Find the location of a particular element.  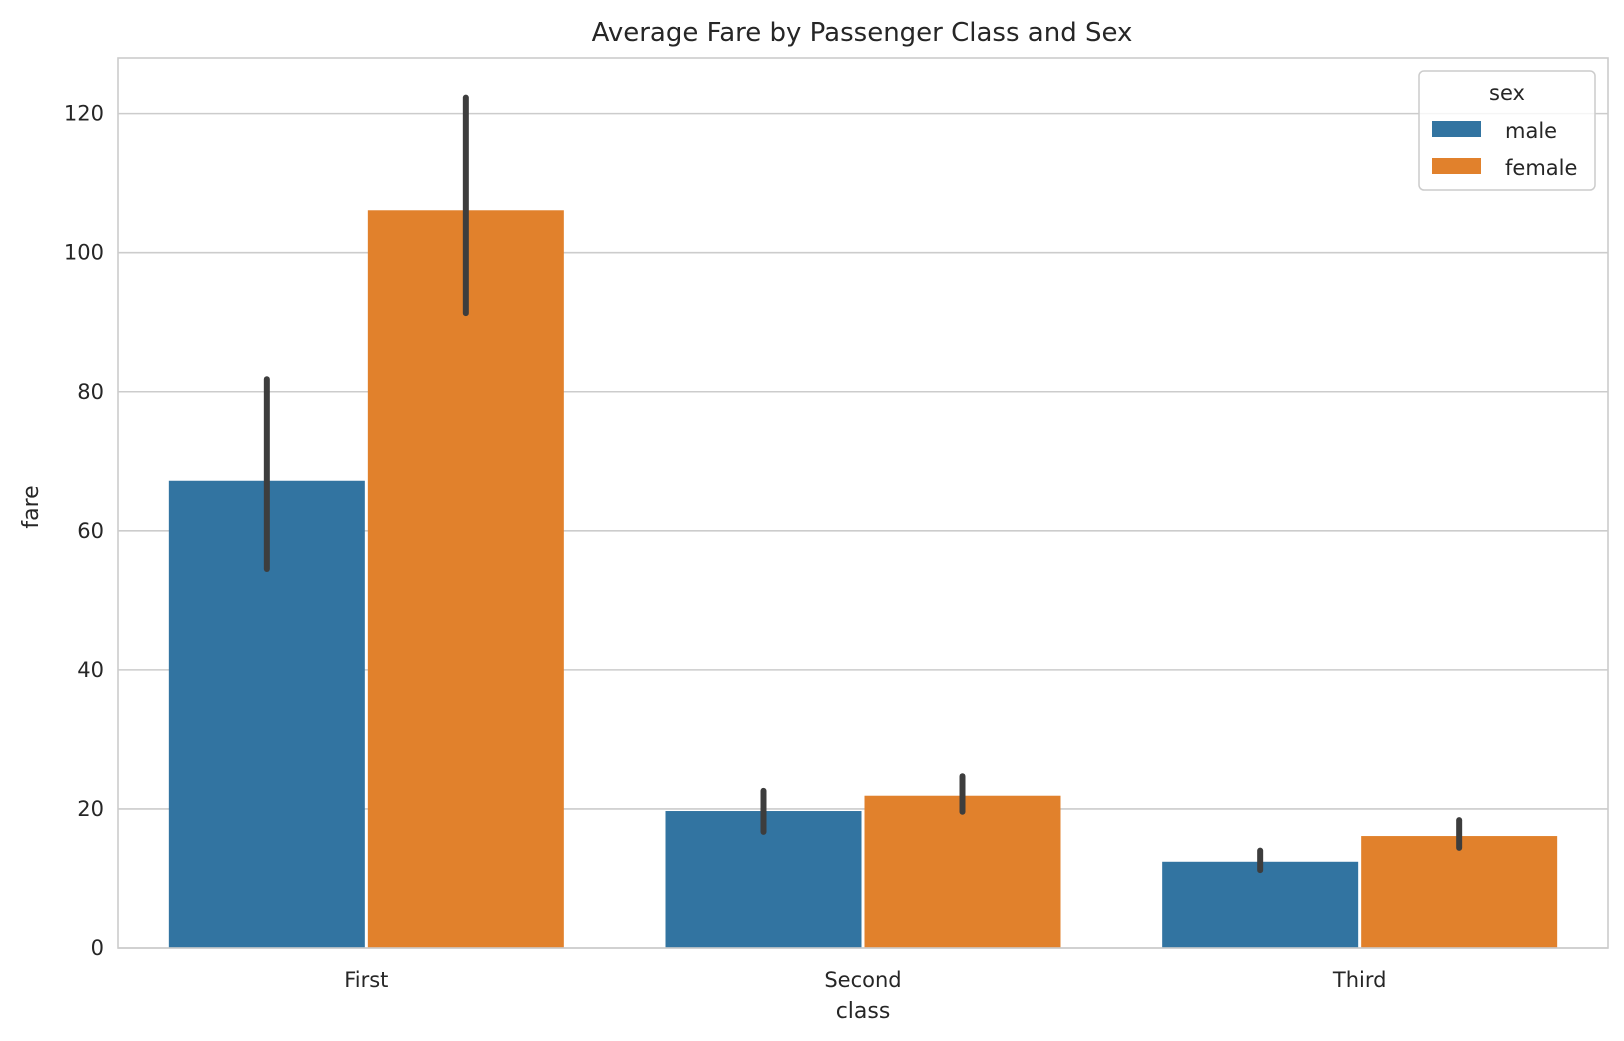

x-tick-labels: First Second Third is located at coordinates (865, 980).